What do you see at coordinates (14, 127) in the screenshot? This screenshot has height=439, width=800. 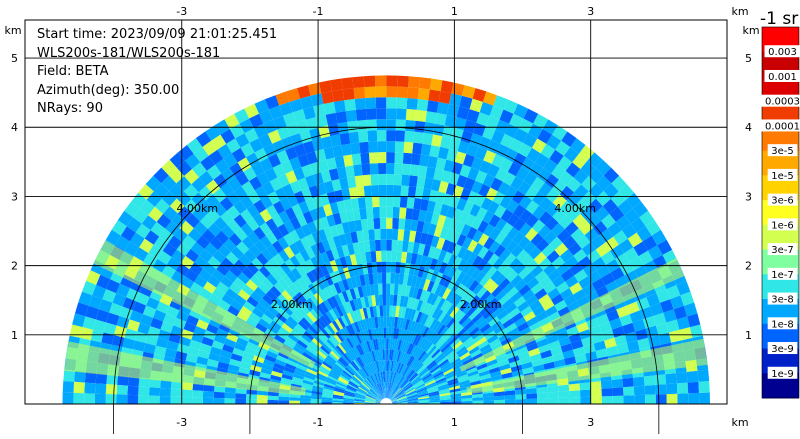 I see `y-tick-label-left: 4` at bounding box center [14, 127].